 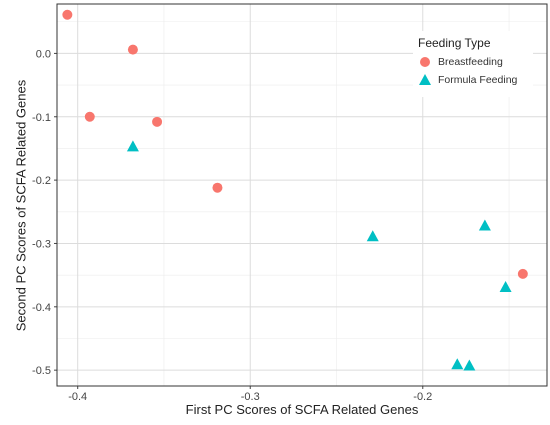 What do you see at coordinates (77, 397) in the screenshot?
I see `x-tick-label: -0.4` at bounding box center [77, 397].